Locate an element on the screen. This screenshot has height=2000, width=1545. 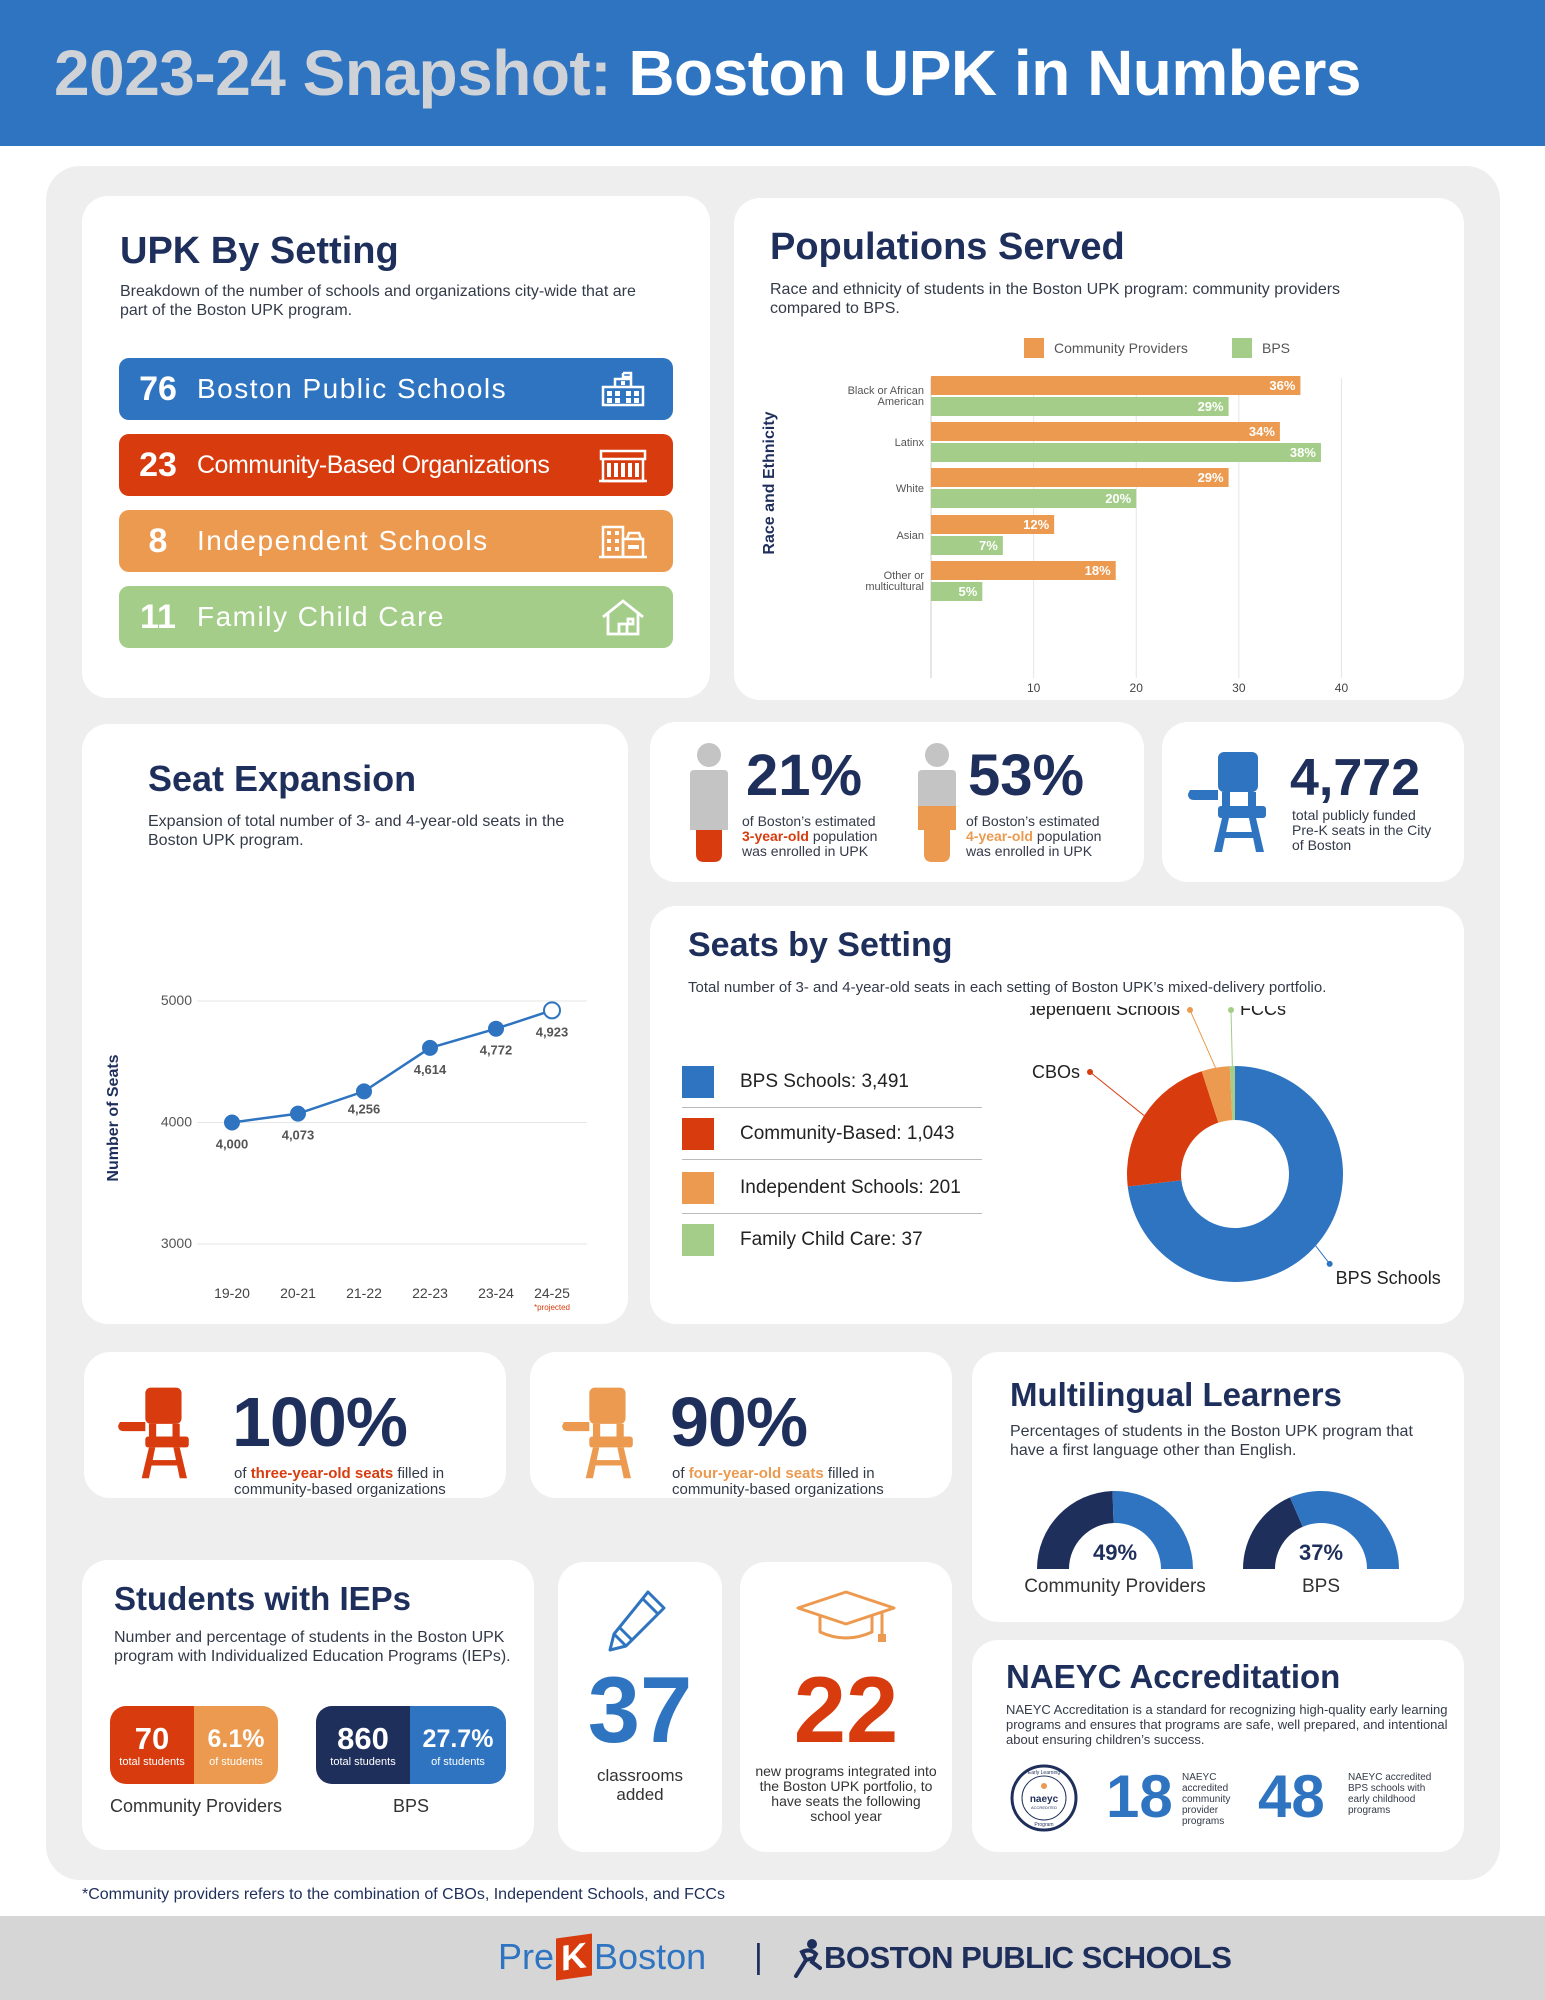
graduation-cap-icon is located at coordinates (846, 1616).